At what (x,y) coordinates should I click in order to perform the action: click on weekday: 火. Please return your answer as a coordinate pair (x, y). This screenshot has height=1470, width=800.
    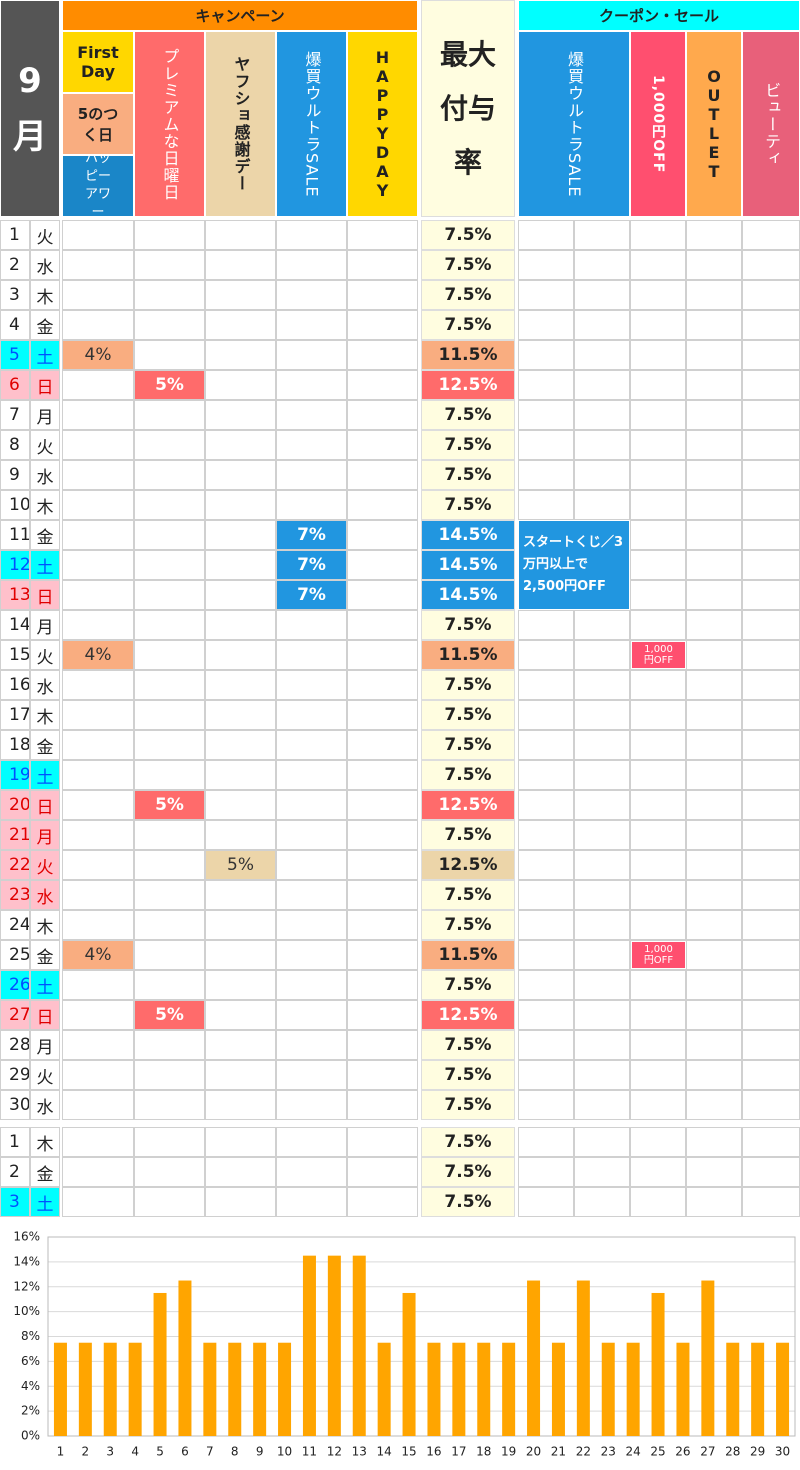
    Looking at the image, I should click on (45, 445).